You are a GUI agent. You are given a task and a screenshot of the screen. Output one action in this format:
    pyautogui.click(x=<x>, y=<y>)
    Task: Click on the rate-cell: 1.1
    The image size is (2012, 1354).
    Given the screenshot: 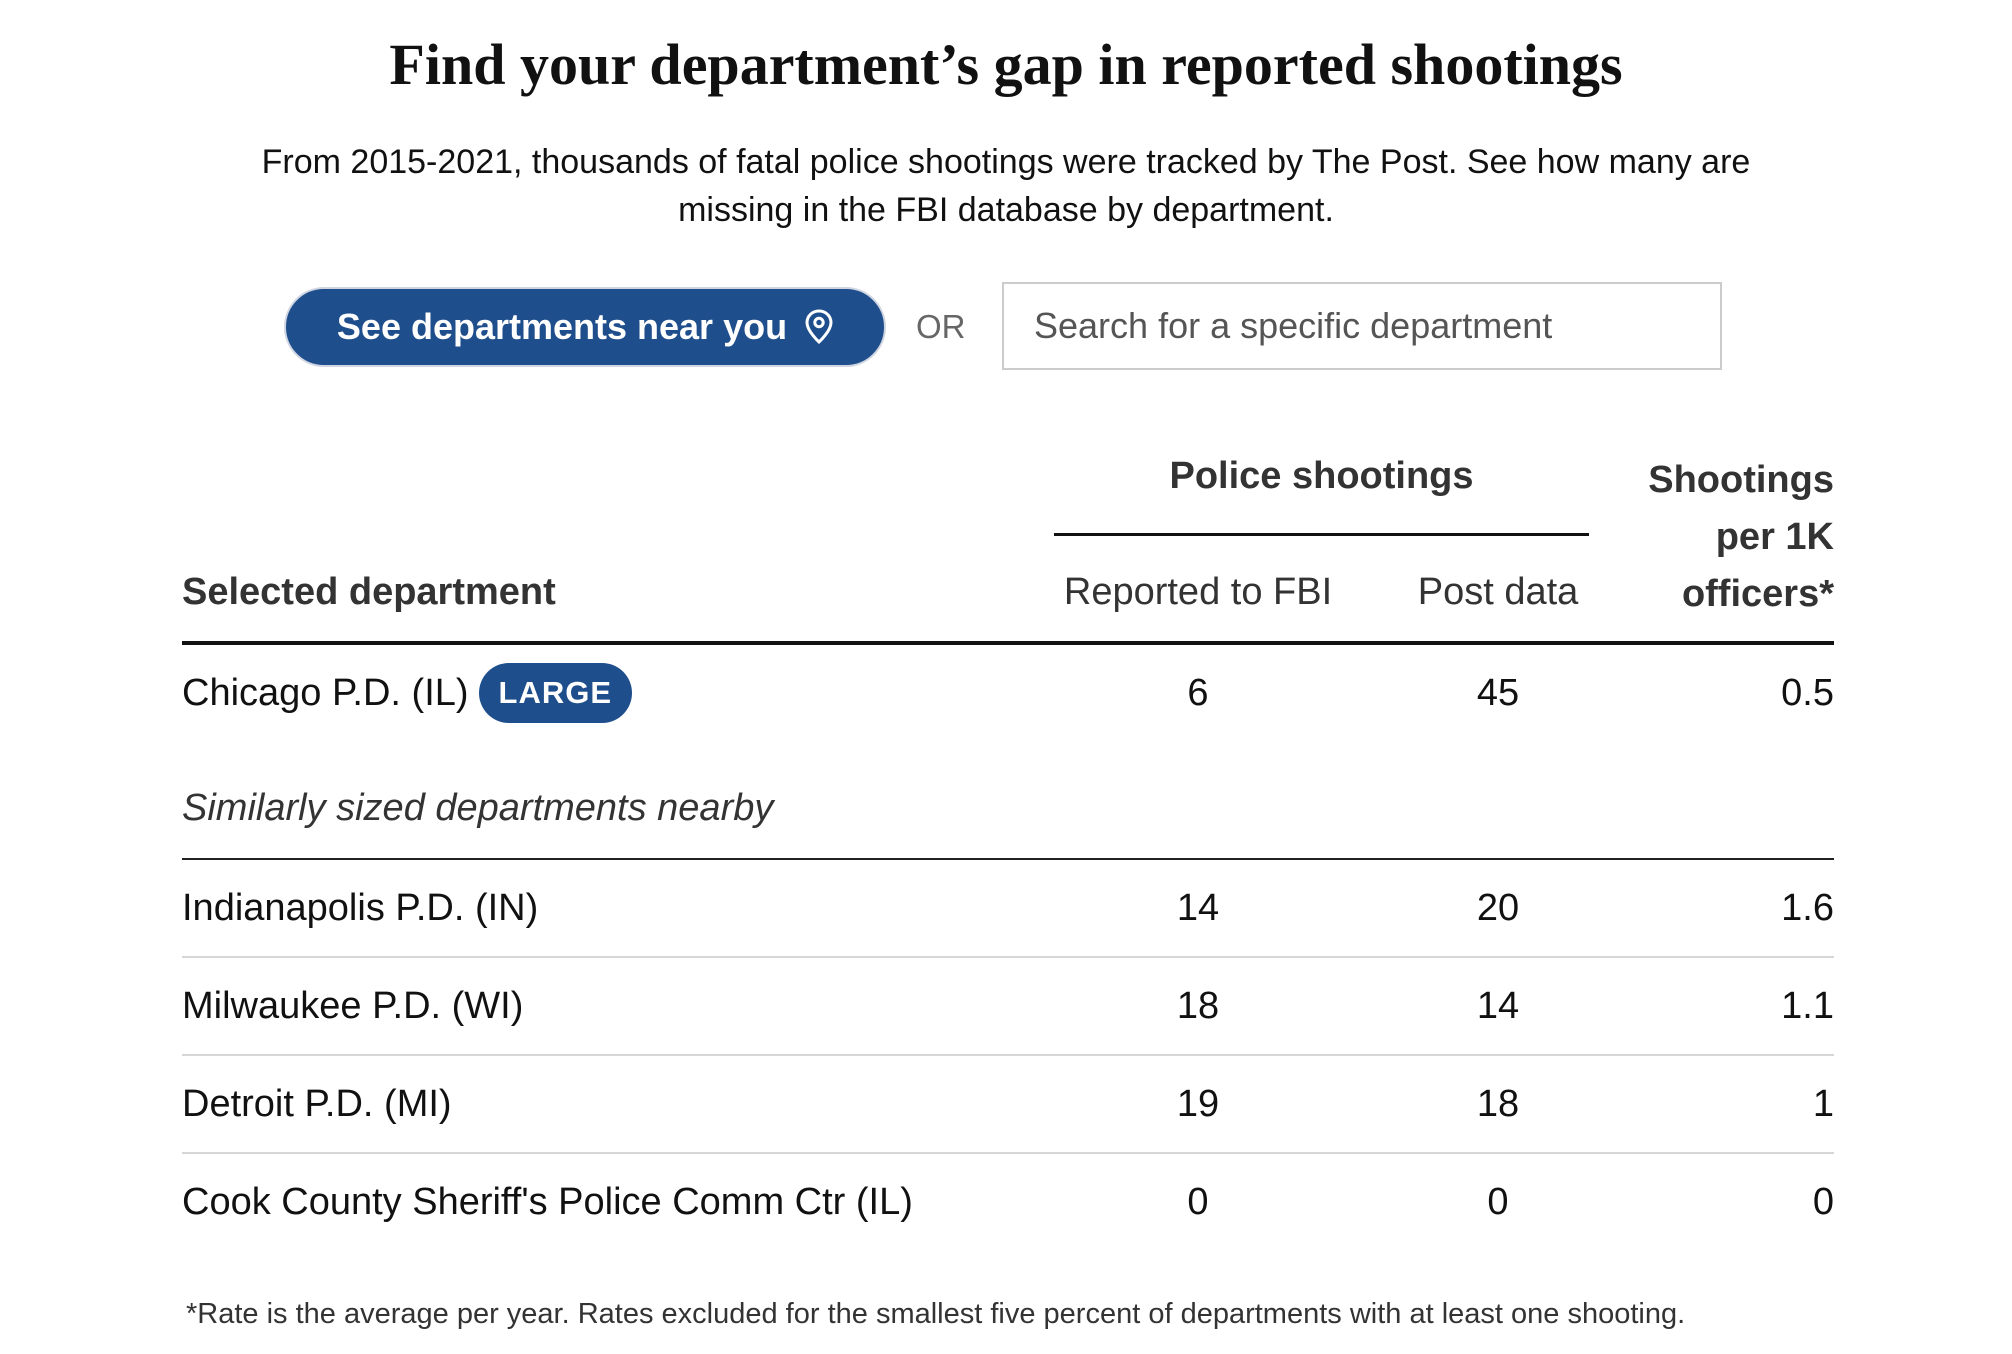 What is the action you would take?
    pyautogui.click(x=1807, y=1005)
    